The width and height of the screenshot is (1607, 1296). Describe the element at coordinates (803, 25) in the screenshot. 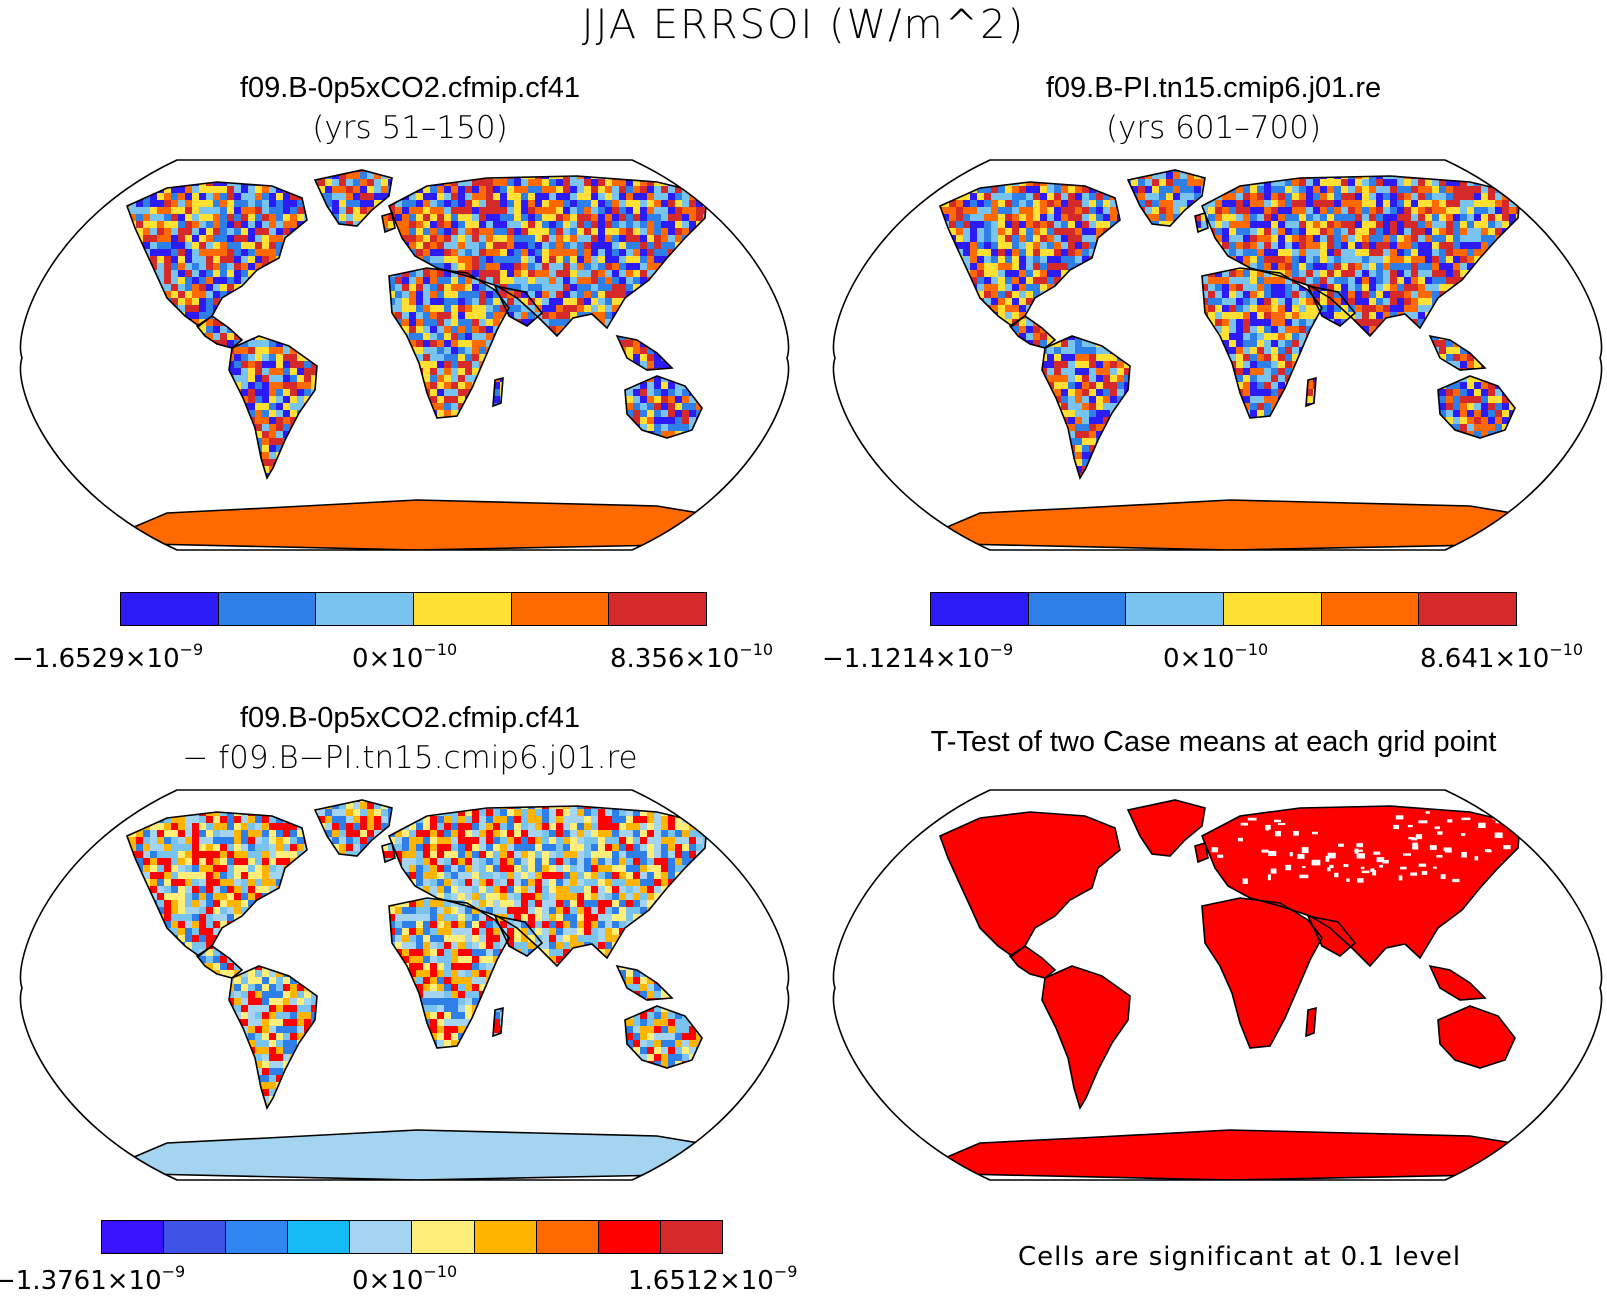

I see `figure-title: JJA ERRSOI (W/m^2)` at that location.